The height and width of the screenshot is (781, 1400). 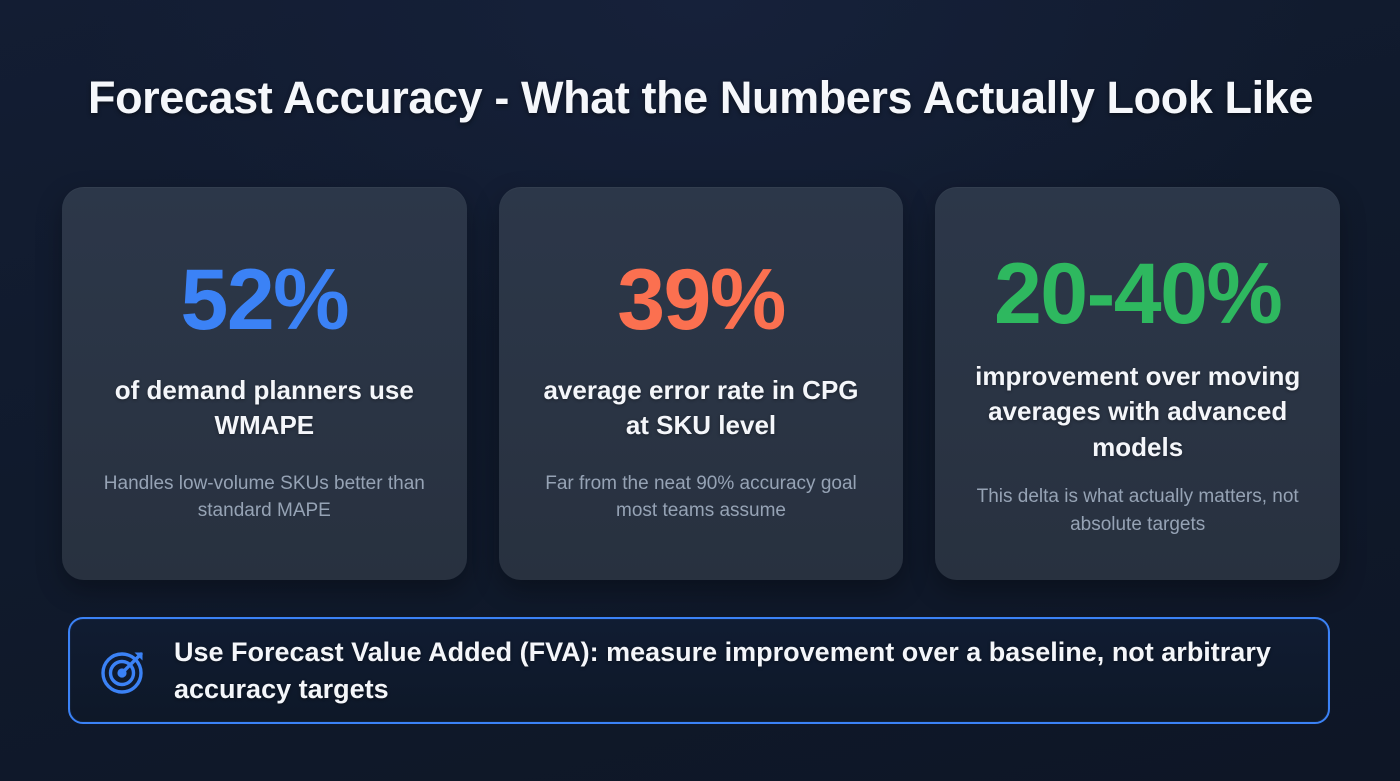 I want to click on stat-value: 20-40%, so click(x=1138, y=294).